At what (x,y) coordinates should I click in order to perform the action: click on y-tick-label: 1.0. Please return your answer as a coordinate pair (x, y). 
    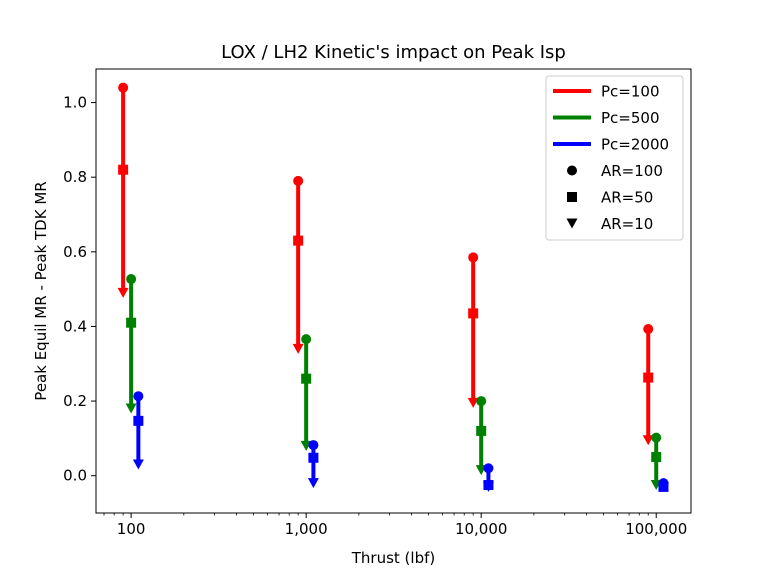
    Looking at the image, I should click on (75, 103).